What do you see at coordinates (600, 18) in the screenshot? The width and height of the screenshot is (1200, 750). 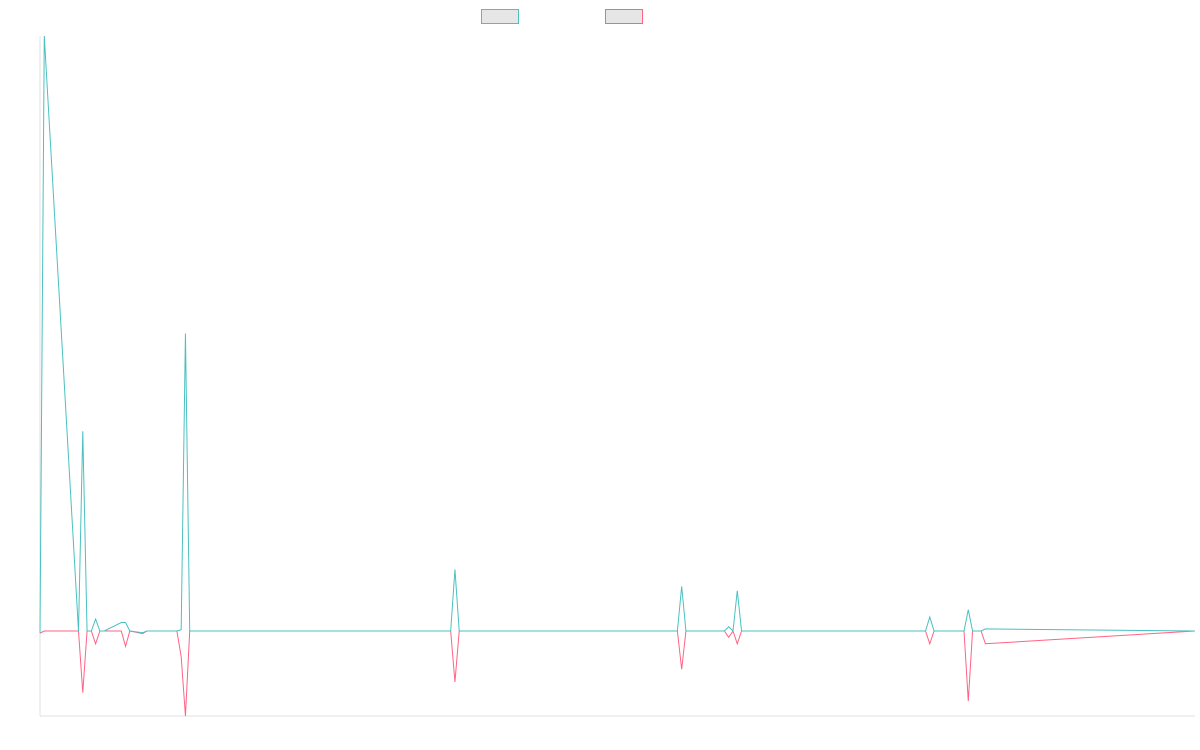 I see `legend` at bounding box center [600, 18].